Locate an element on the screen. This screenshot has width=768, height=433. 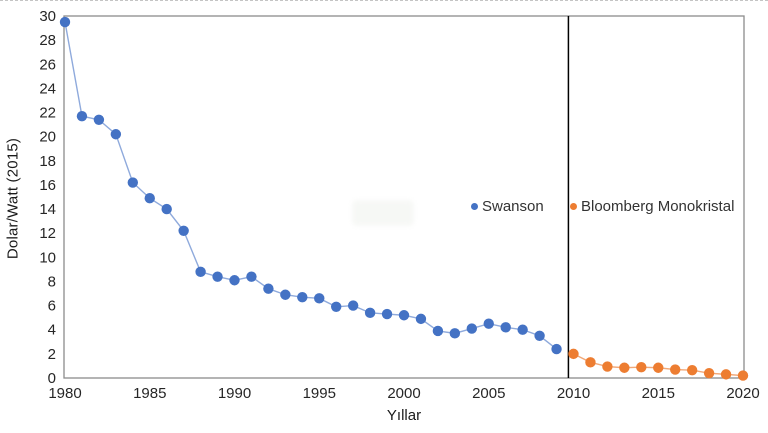
y-tick-label: 6 is located at coordinates (52, 306).